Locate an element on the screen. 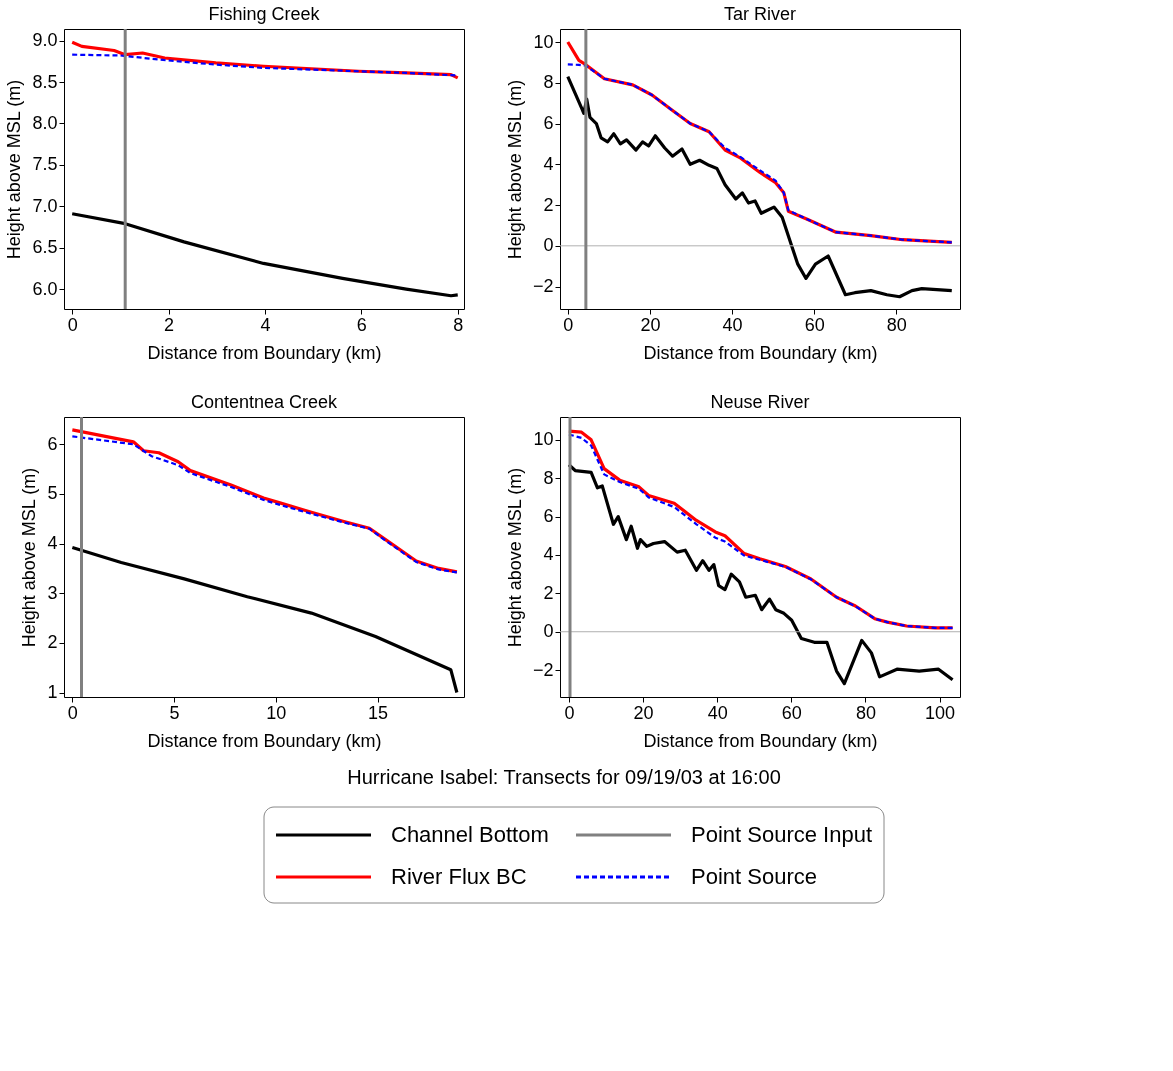 This screenshot has height=1071, width=1173. chart-title: Contentnea Creek is located at coordinates (264, 401).